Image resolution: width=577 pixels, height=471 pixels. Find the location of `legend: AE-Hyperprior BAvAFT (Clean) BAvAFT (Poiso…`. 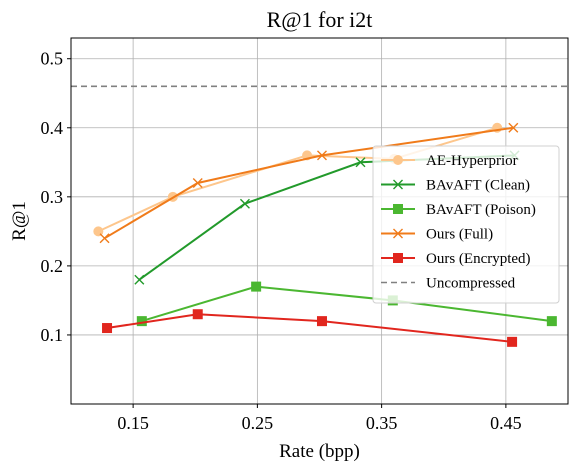

legend: AE-Hyperprior BAvAFT (Clean) BAvAFT (Poiso… is located at coordinates (466, 224).